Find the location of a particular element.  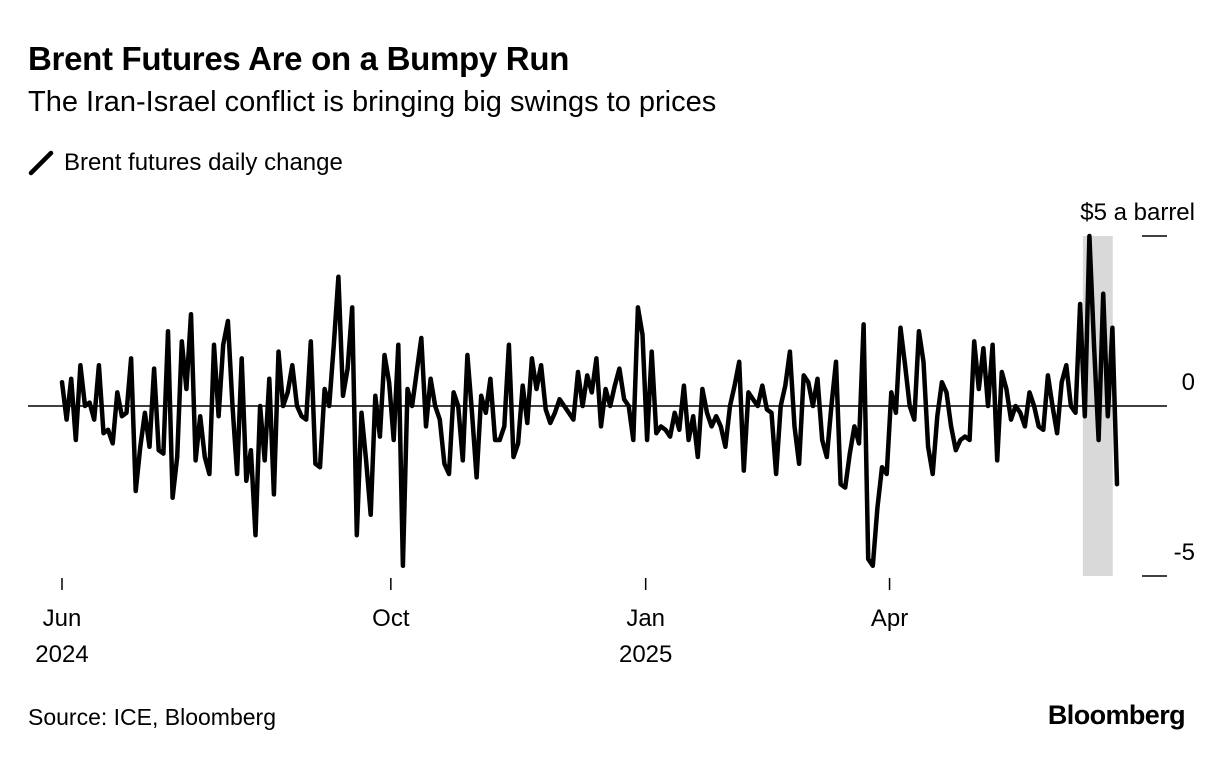

x-tick-label-1: Oct is located at coordinates (391, 618).